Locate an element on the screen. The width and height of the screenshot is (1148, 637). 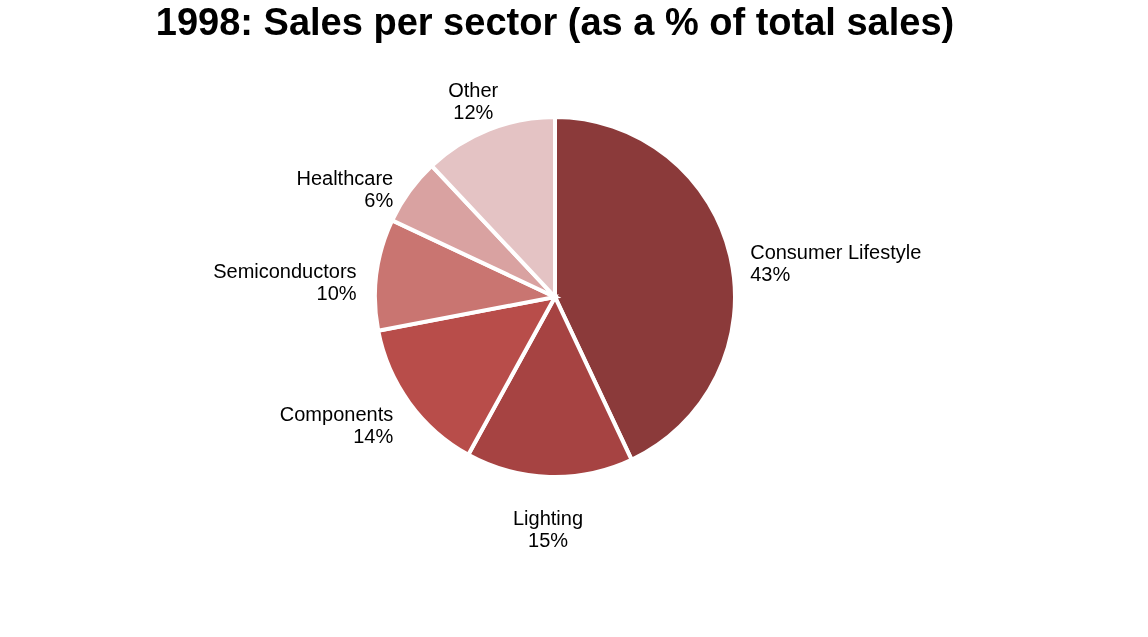
data-label: 12% is located at coordinates (473, 111).